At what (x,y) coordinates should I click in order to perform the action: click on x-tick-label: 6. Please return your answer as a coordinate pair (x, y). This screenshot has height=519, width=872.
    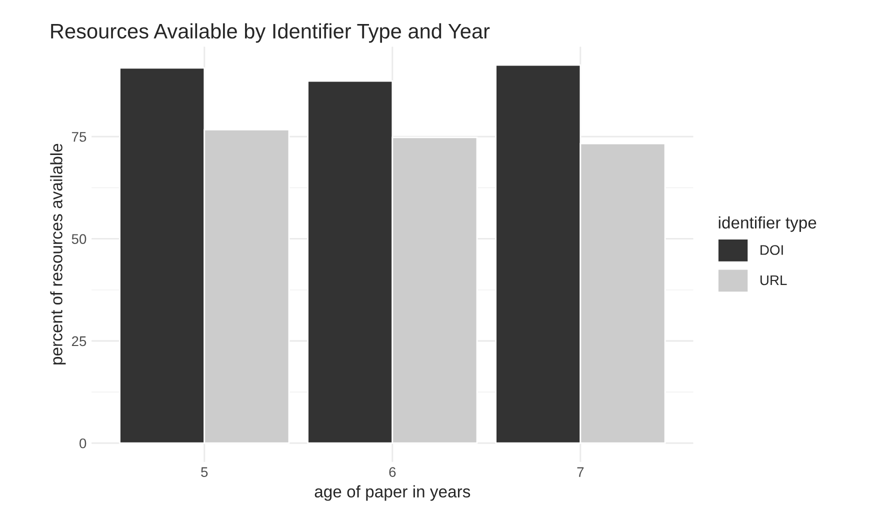
    Looking at the image, I should click on (392, 472).